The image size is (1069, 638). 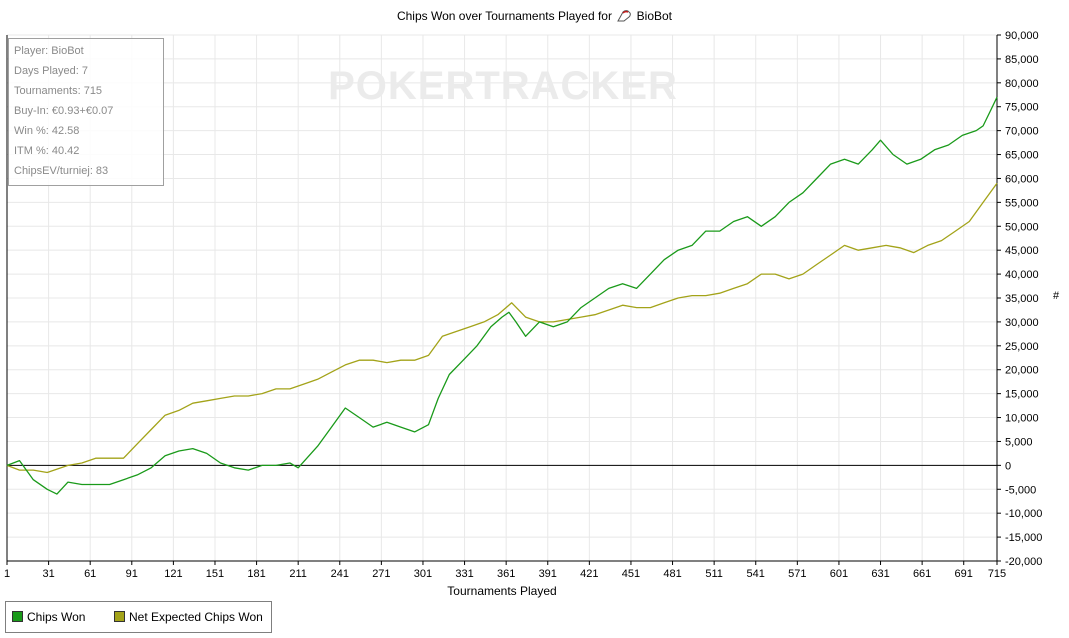 I want to click on stat-win-percent: Win %: 42.58, so click(x=47, y=131).